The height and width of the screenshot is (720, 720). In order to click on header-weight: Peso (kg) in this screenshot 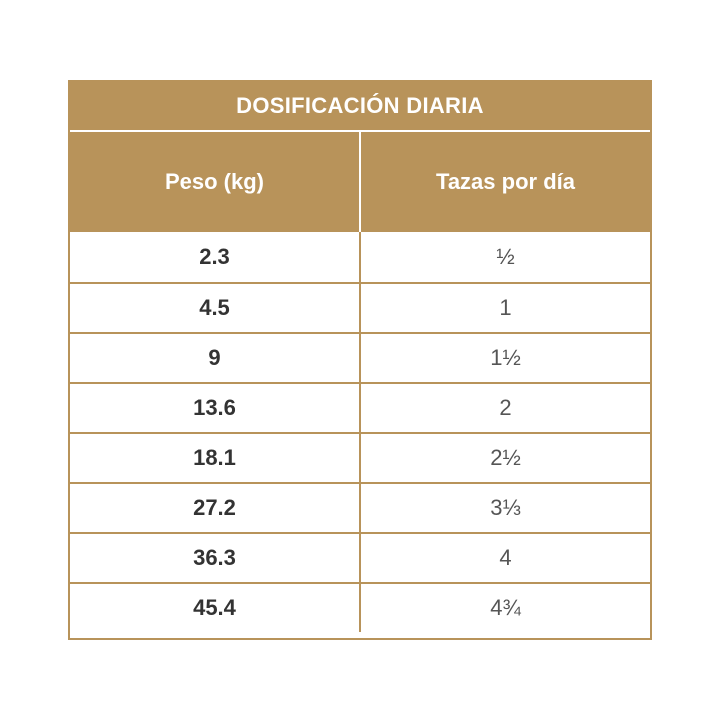, I will do `click(215, 182)`.